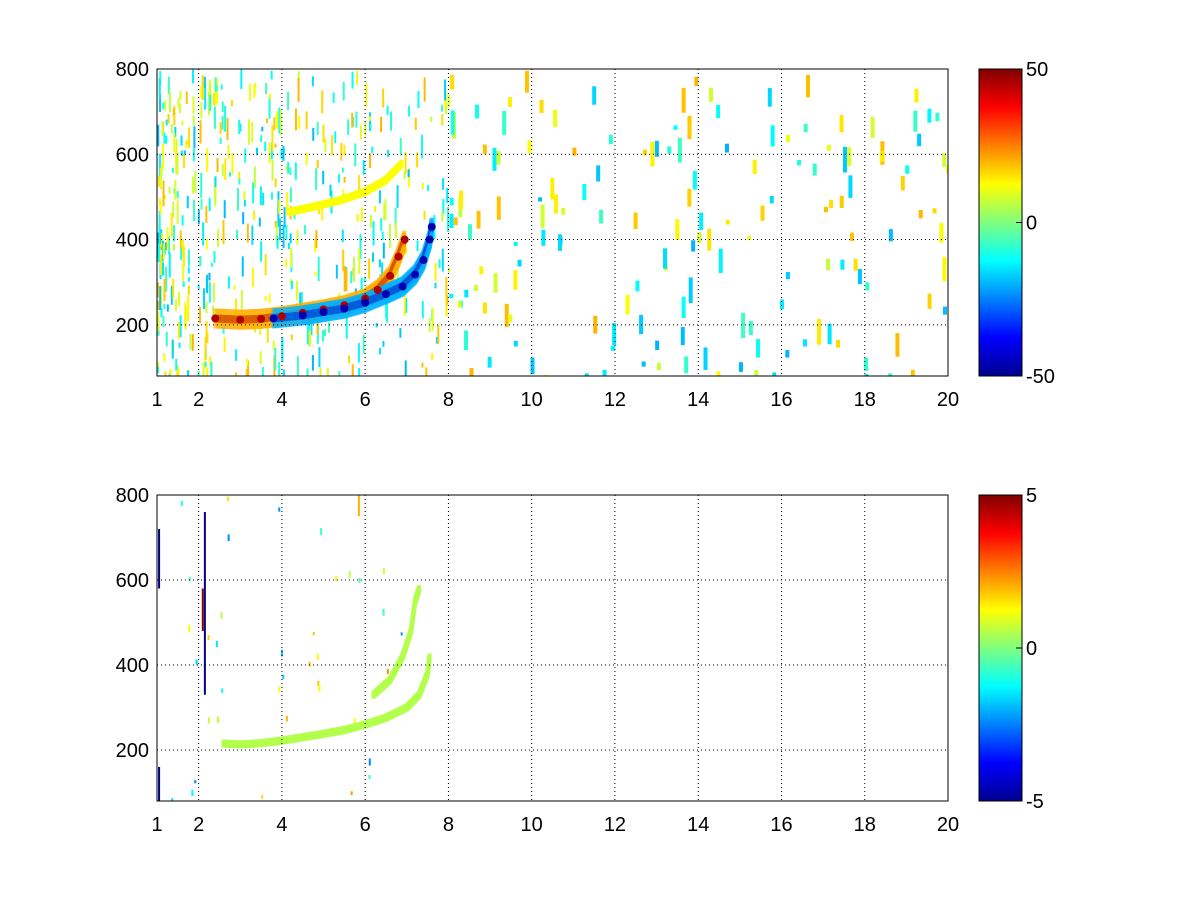 This screenshot has width=1200, height=900. I want to click on x-tick-label: 1, so click(156, 825).